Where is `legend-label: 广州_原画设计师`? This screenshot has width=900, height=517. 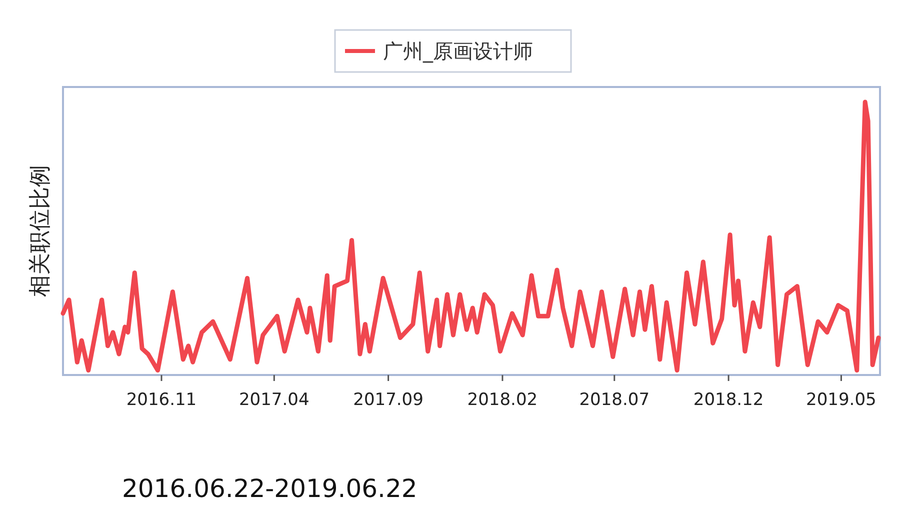 legend-label: 广州_原画设计师 is located at coordinates (458, 51).